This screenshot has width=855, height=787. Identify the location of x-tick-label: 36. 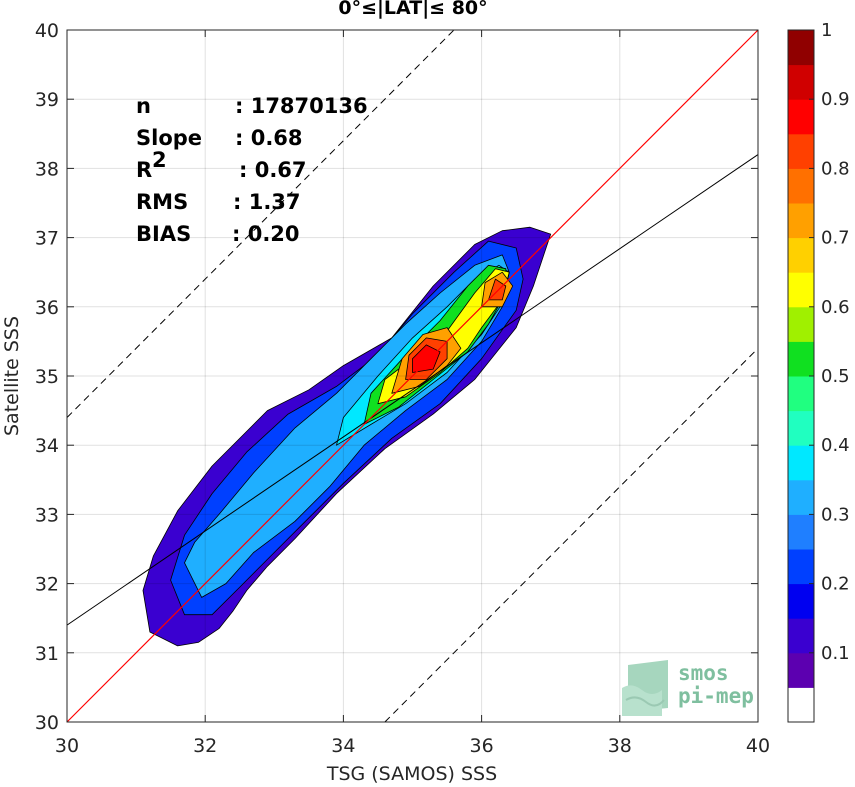
(482, 746).